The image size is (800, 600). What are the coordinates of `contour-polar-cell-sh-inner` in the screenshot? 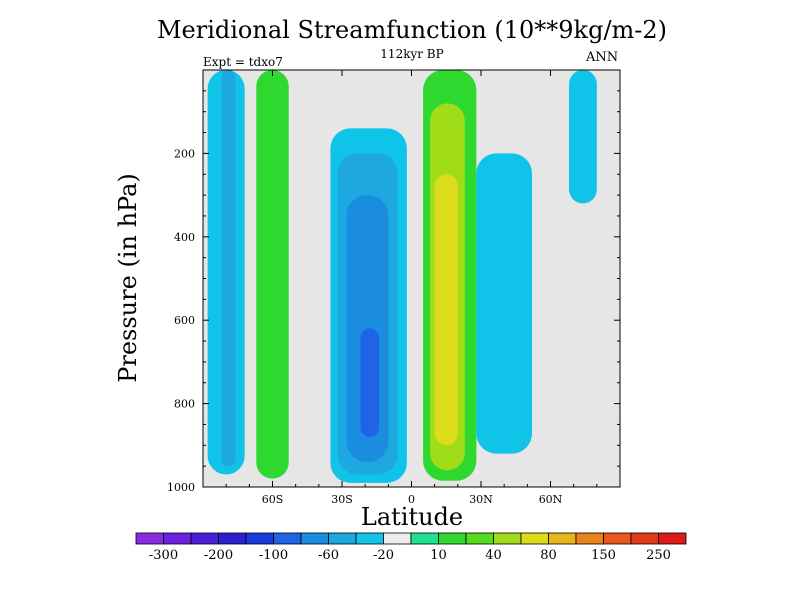 It's located at (228, 268).